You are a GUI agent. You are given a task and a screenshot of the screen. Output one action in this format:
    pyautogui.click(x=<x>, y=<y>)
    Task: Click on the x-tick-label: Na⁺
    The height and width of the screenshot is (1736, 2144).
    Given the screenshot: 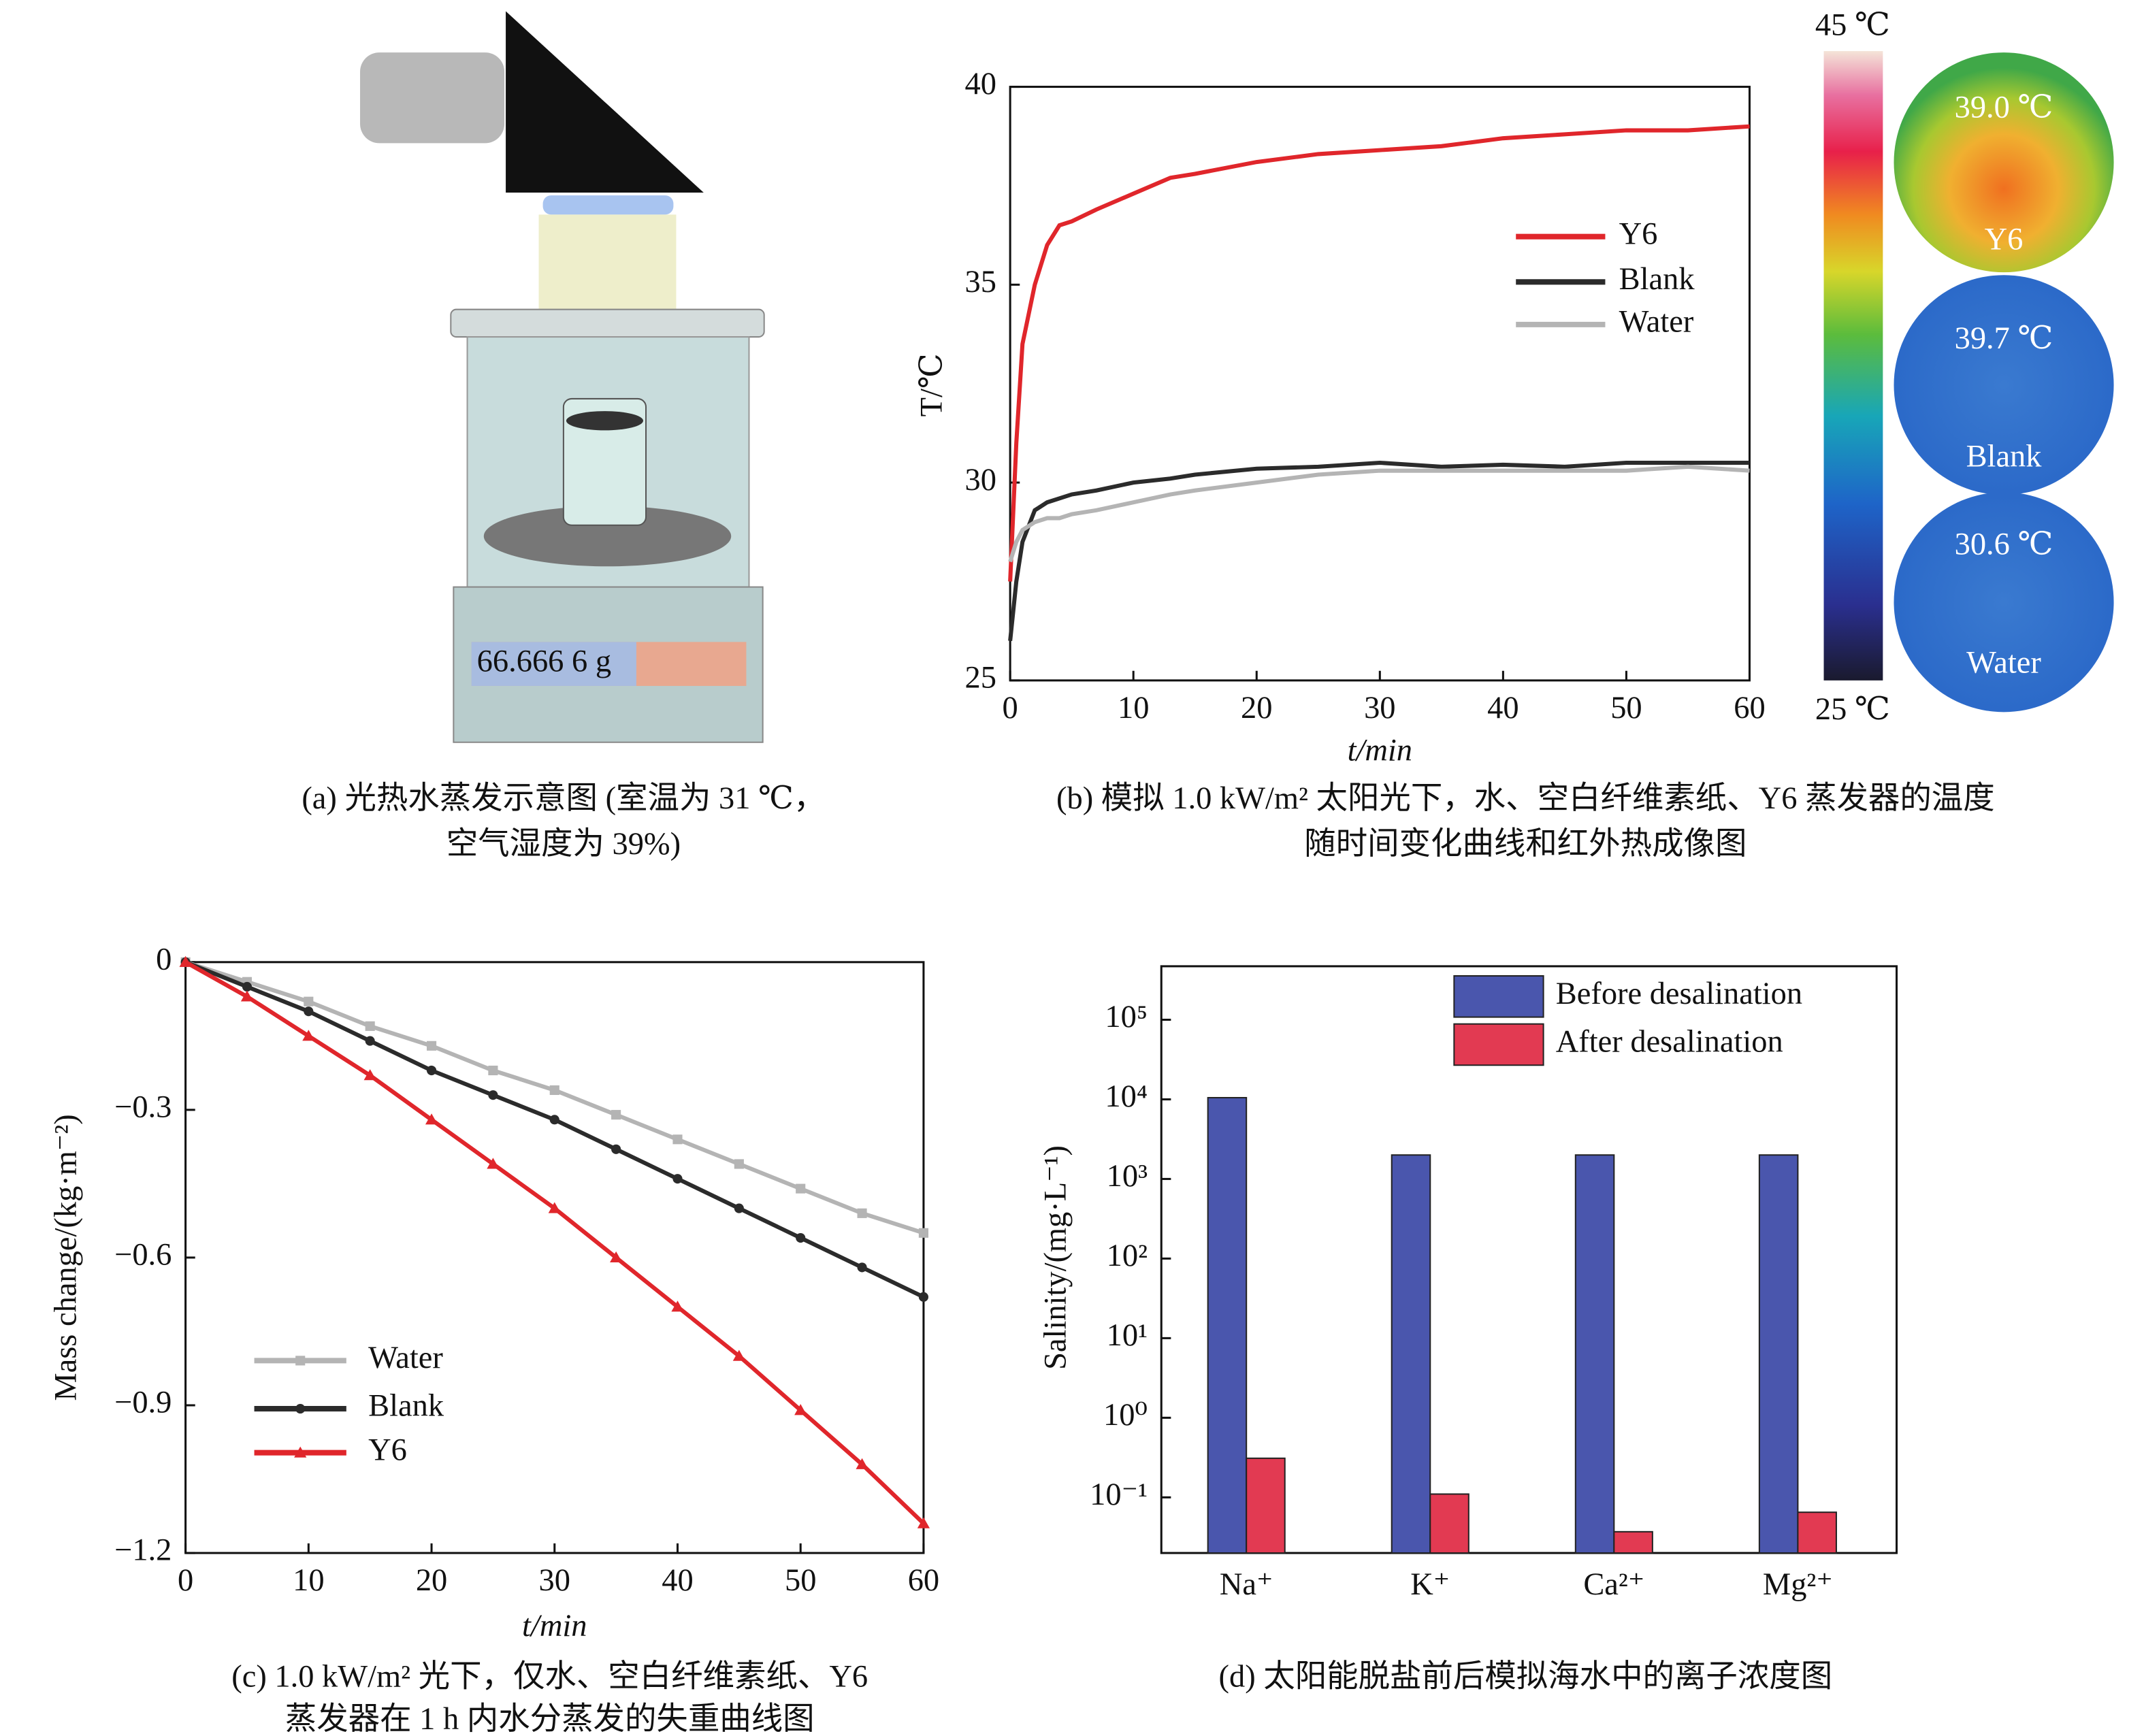 What is the action you would take?
    pyautogui.click(x=1246, y=1584)
    